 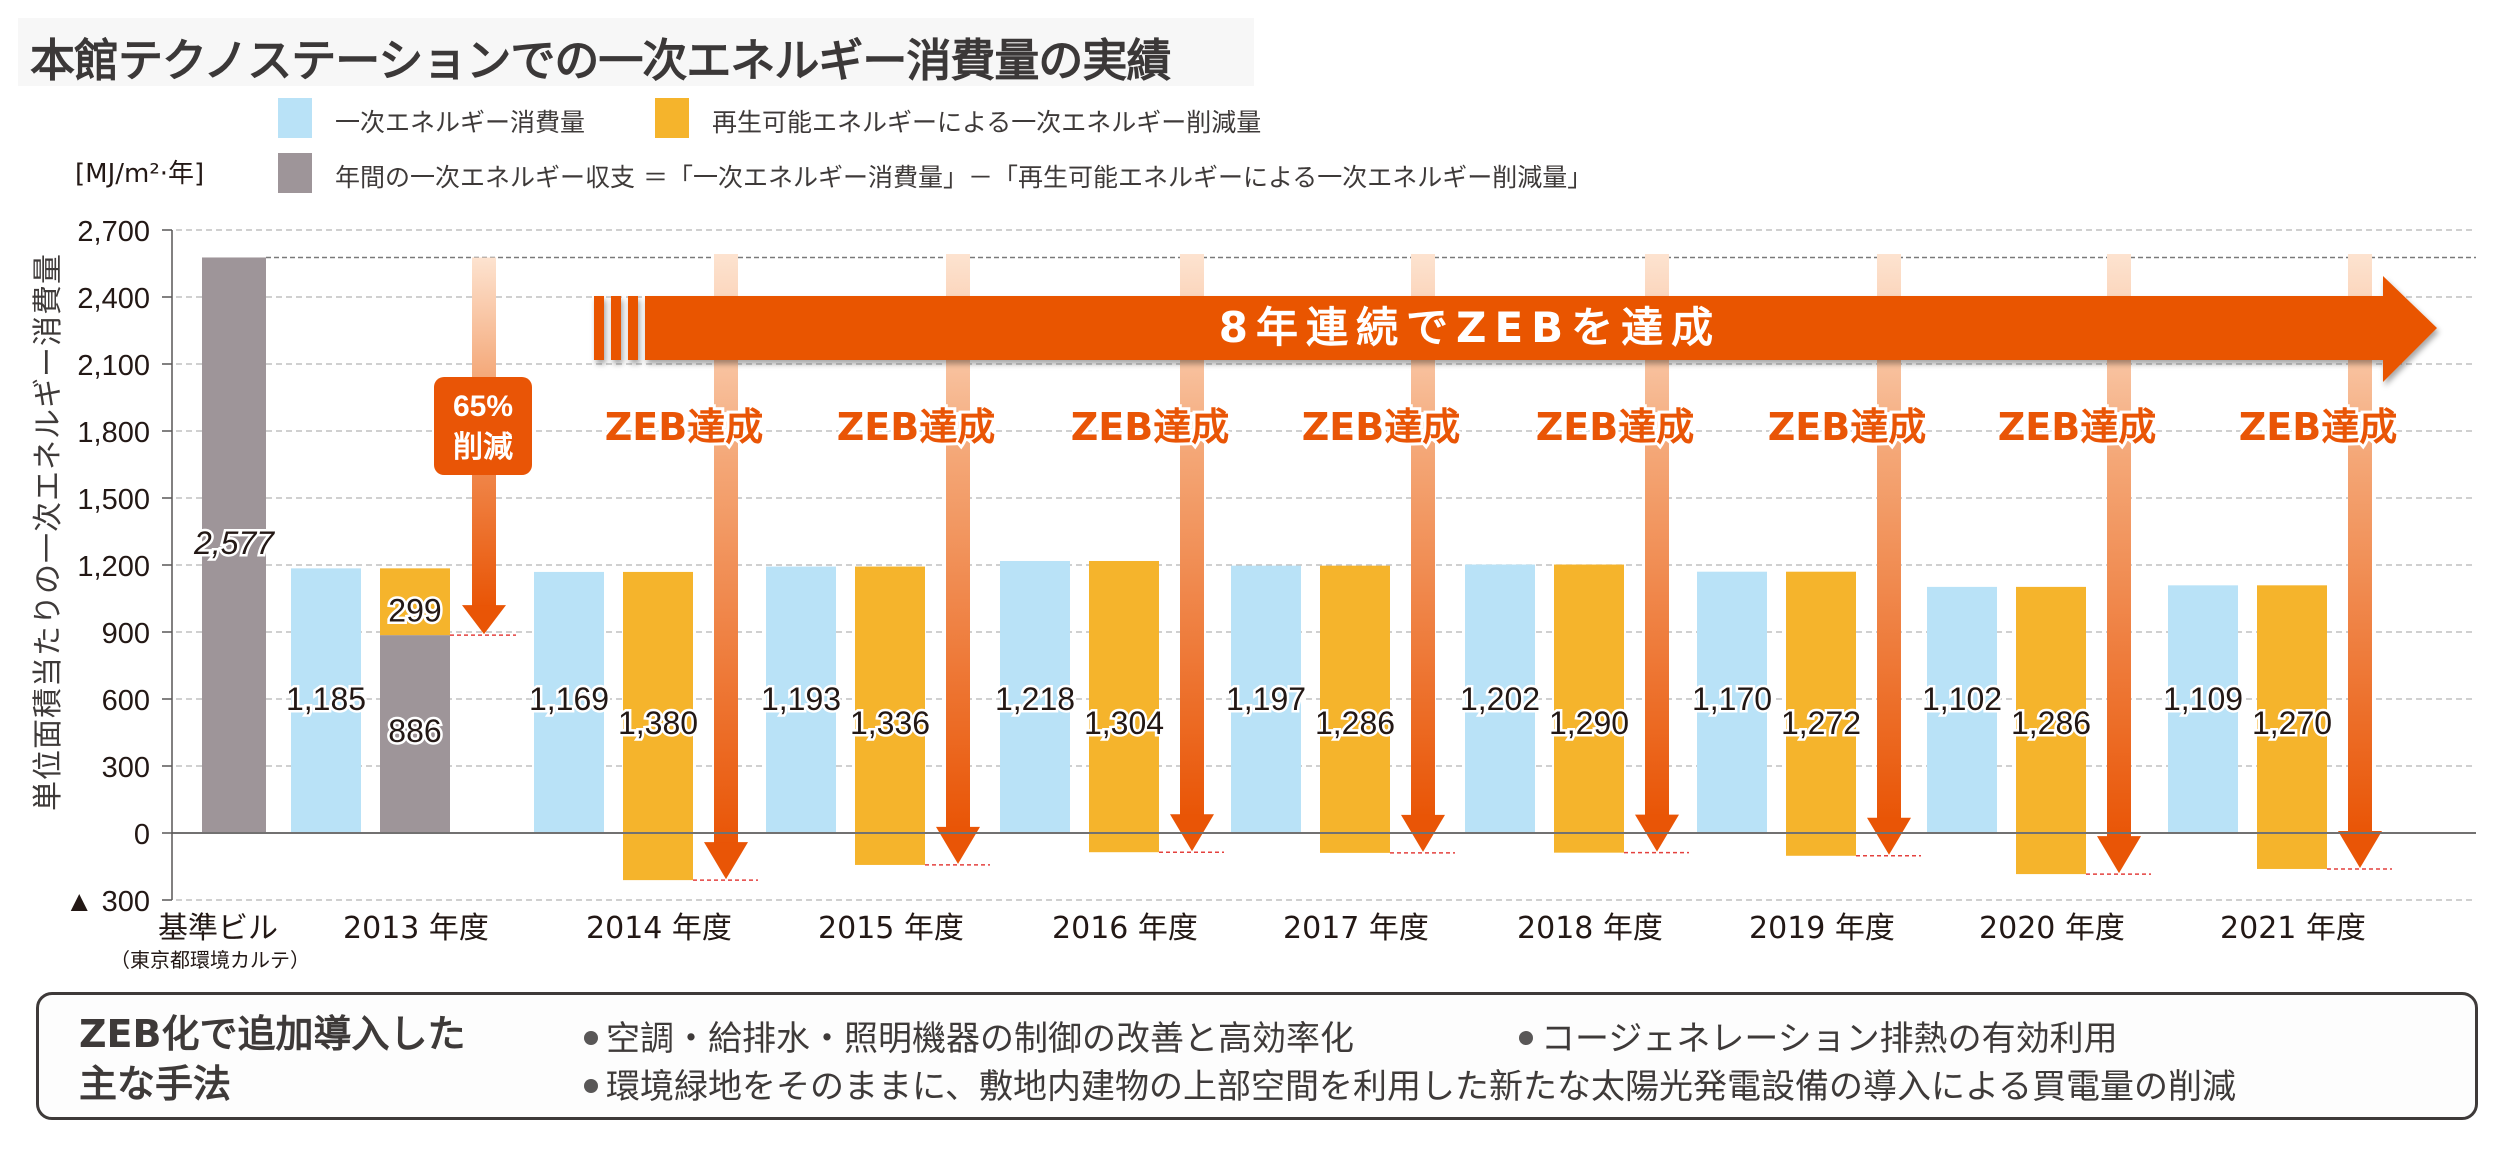 I want to click on bar-balance, so click(x=415, y=734).